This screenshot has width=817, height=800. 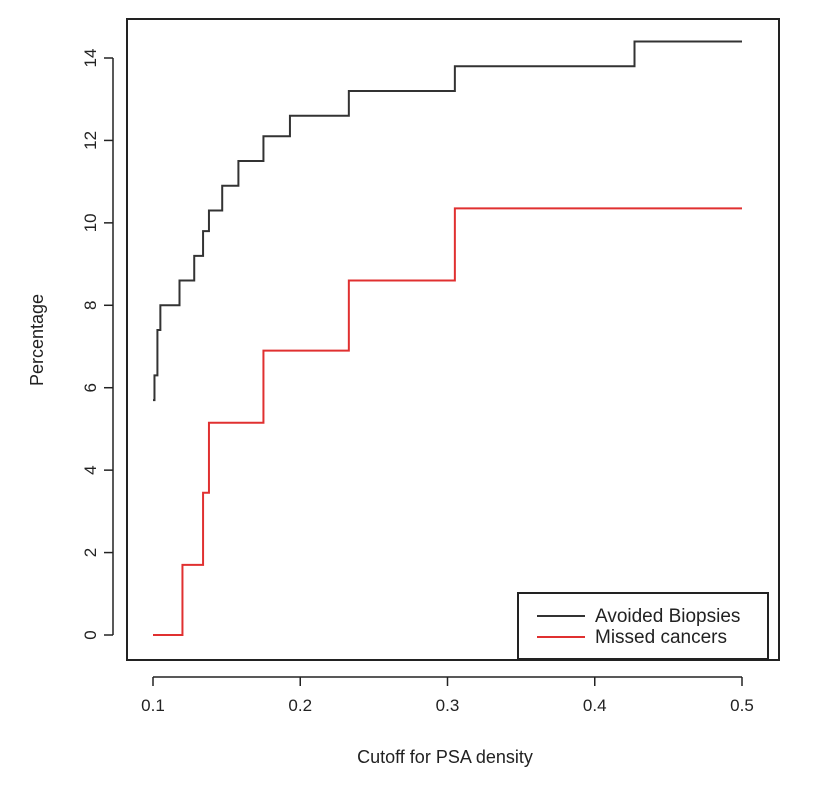 I want to click on y-tick-label: 8, so click(x=90, y=305).